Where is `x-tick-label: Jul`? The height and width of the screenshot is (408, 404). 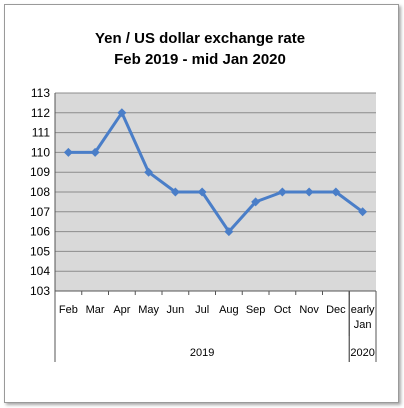 x-tick-label: Jul is located at coordinates (202, 310).